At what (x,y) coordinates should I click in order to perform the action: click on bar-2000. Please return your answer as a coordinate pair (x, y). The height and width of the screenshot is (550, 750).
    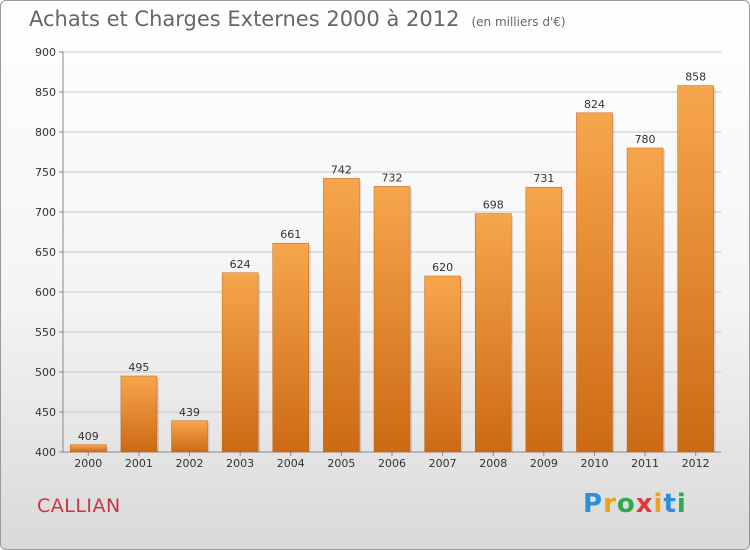
    Looking at the image, I should click on (88, 448).